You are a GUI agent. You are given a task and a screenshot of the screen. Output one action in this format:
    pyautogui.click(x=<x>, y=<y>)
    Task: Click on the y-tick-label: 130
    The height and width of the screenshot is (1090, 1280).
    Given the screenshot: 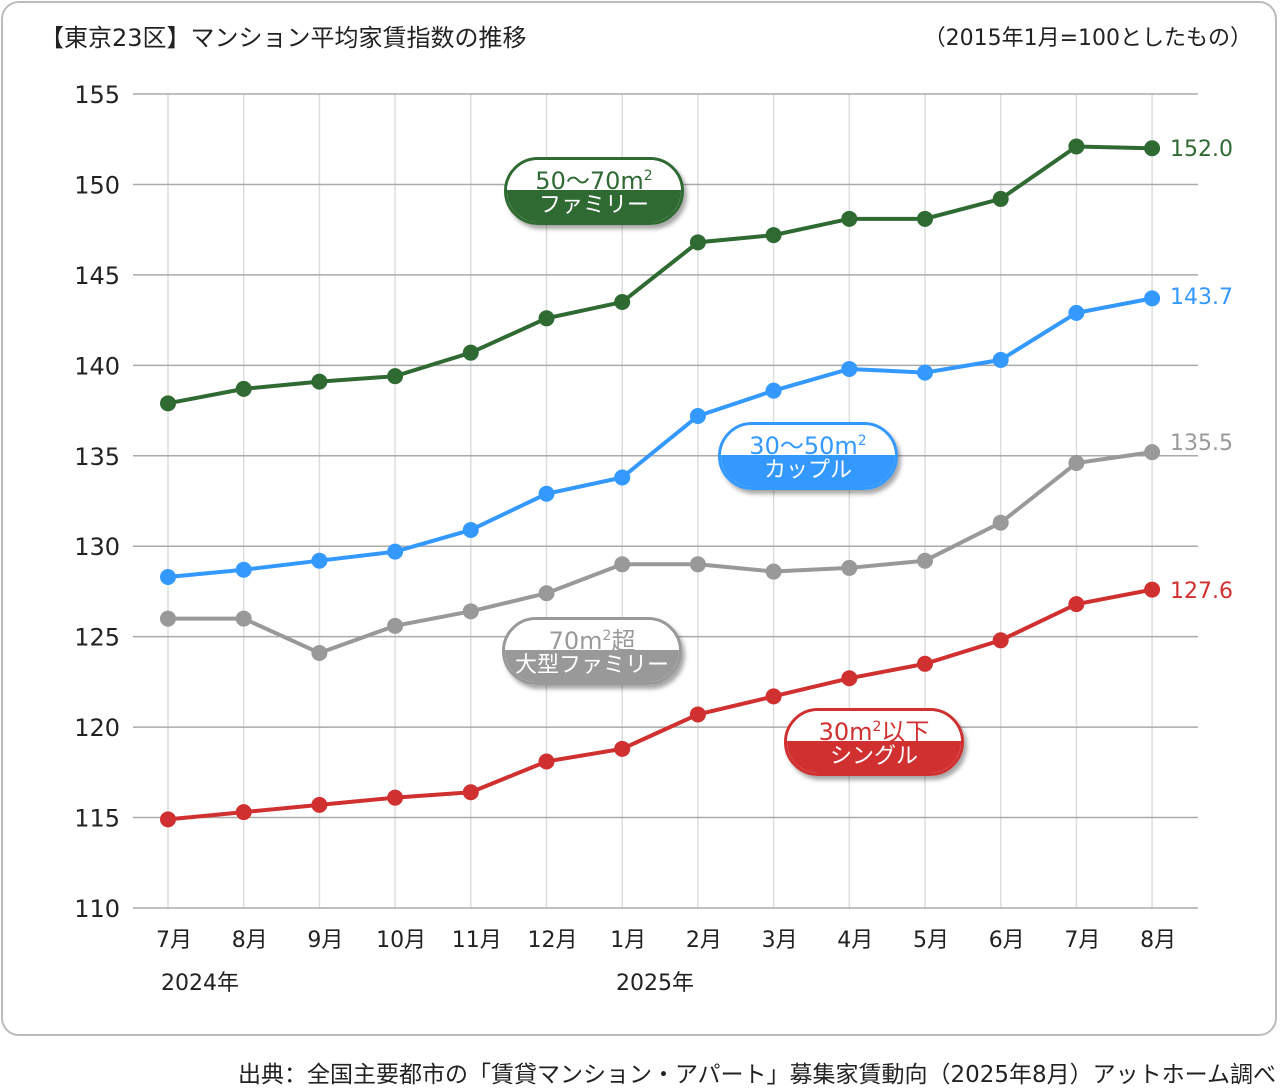 What is the action you would take?
    pyautogui.click(x=97, y=547)
    